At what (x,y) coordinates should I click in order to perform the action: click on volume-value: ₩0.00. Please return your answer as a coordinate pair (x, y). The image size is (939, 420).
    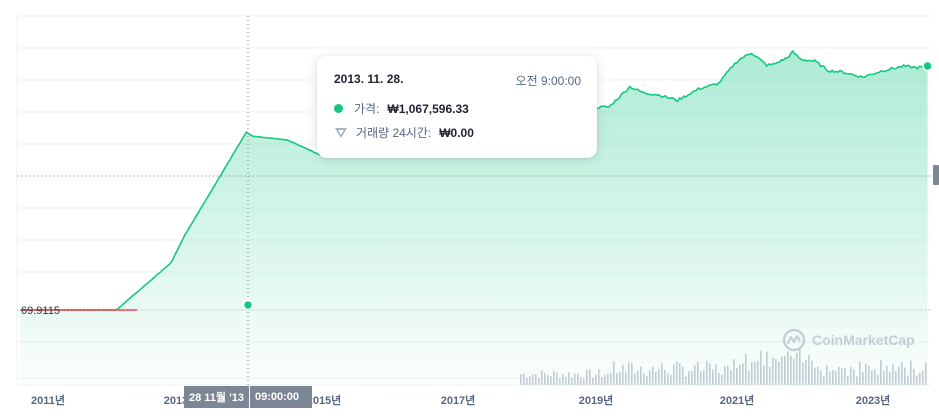
    Looking at the image, I should click on (456, 132).